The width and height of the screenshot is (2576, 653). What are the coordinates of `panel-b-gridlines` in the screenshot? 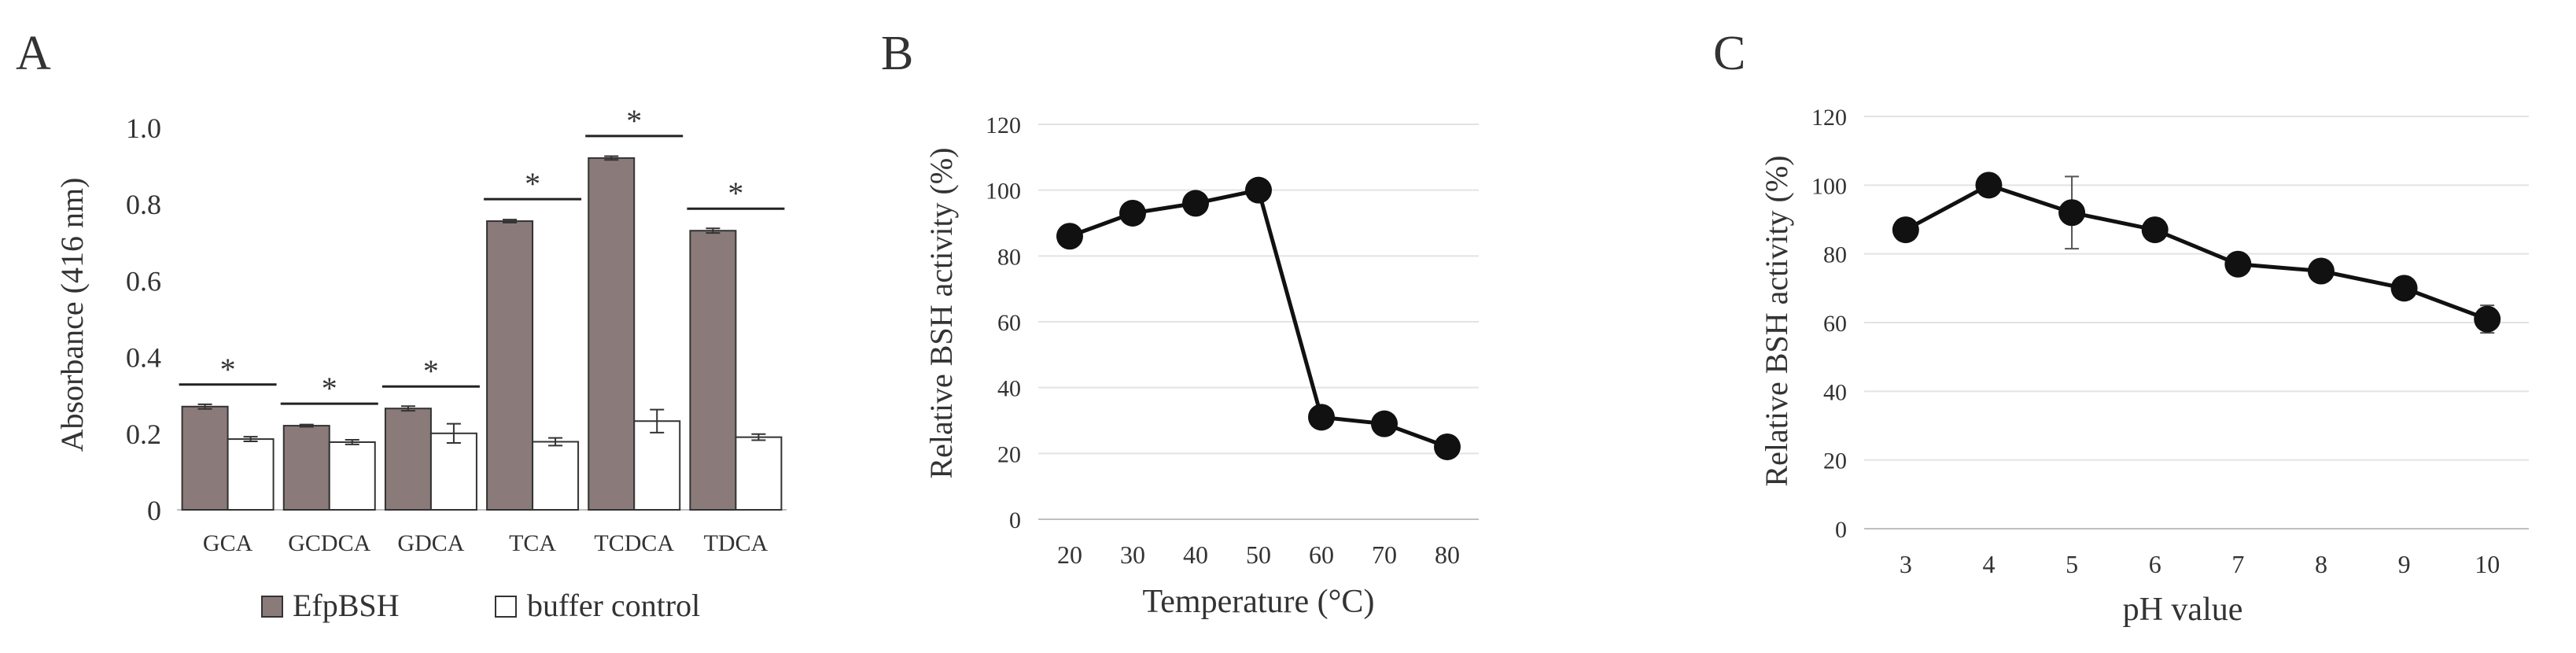 It's located at (1258, 289).